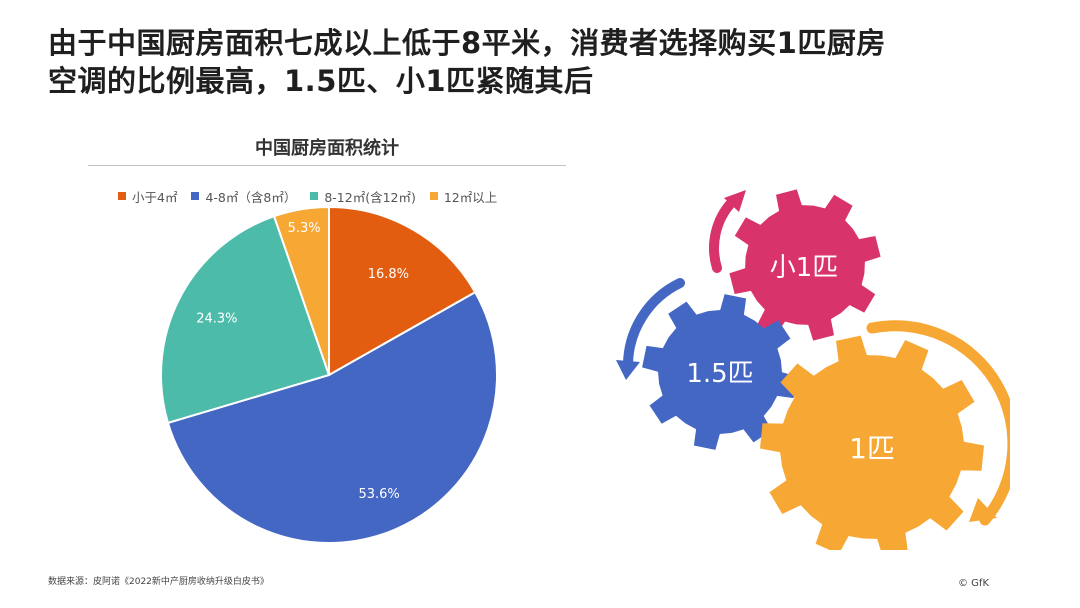 The image size is (1080, 608). I want to click on legend-label: 4-8㎡（含8㎡）, so click(251, 197).